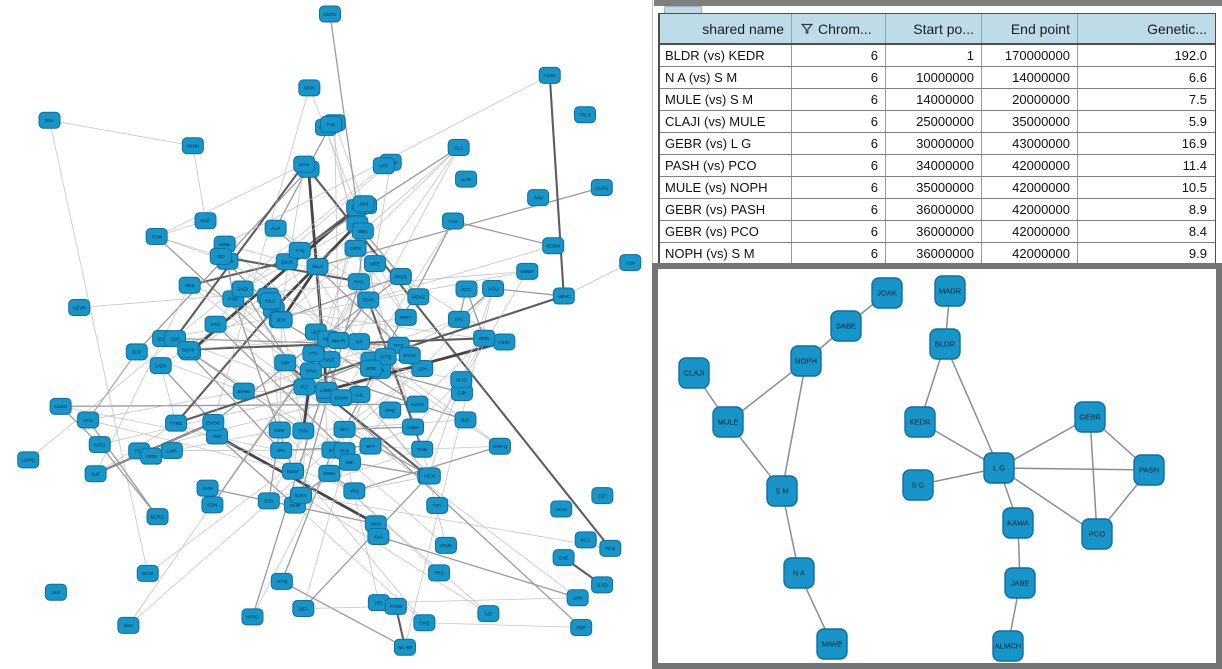  I want to click on network-node: EMG, so click(484, 338).